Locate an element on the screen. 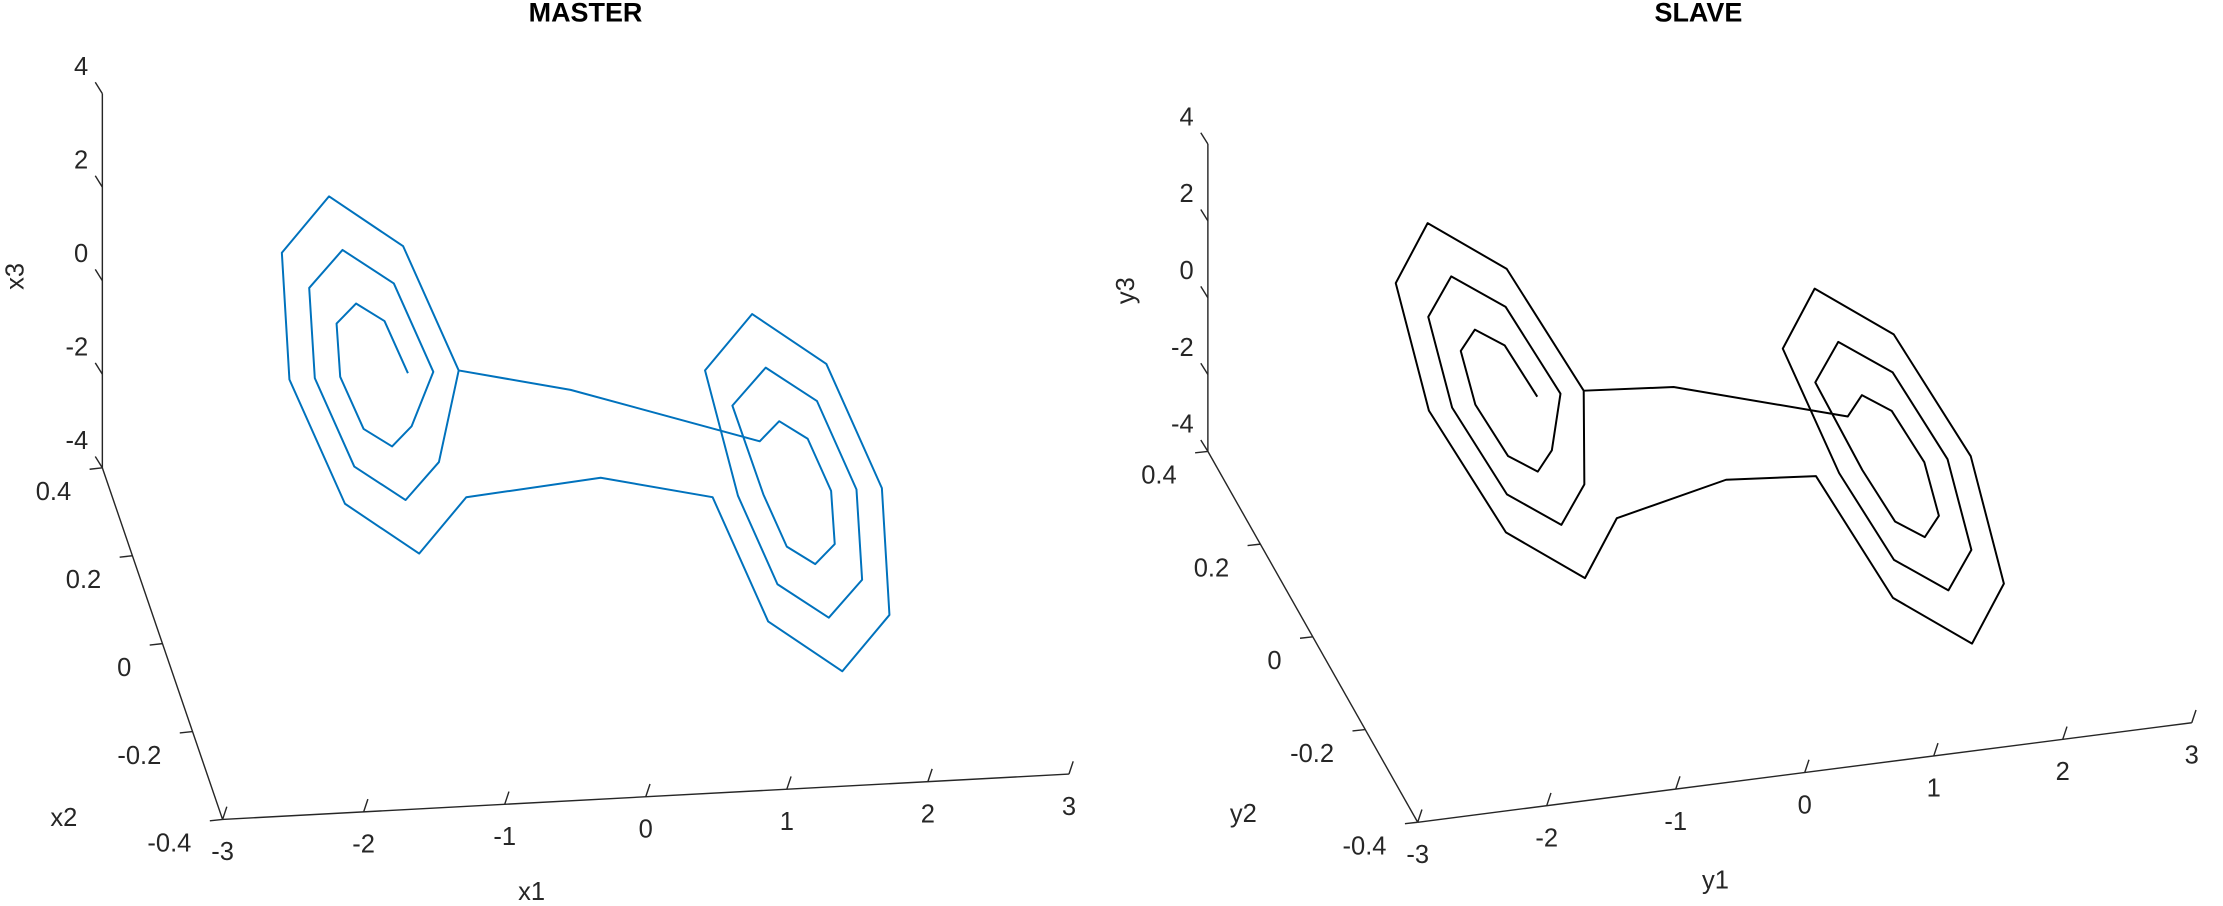 This screenshot has width=2223, height=906. x-axis is located at coordinates (645, 797).